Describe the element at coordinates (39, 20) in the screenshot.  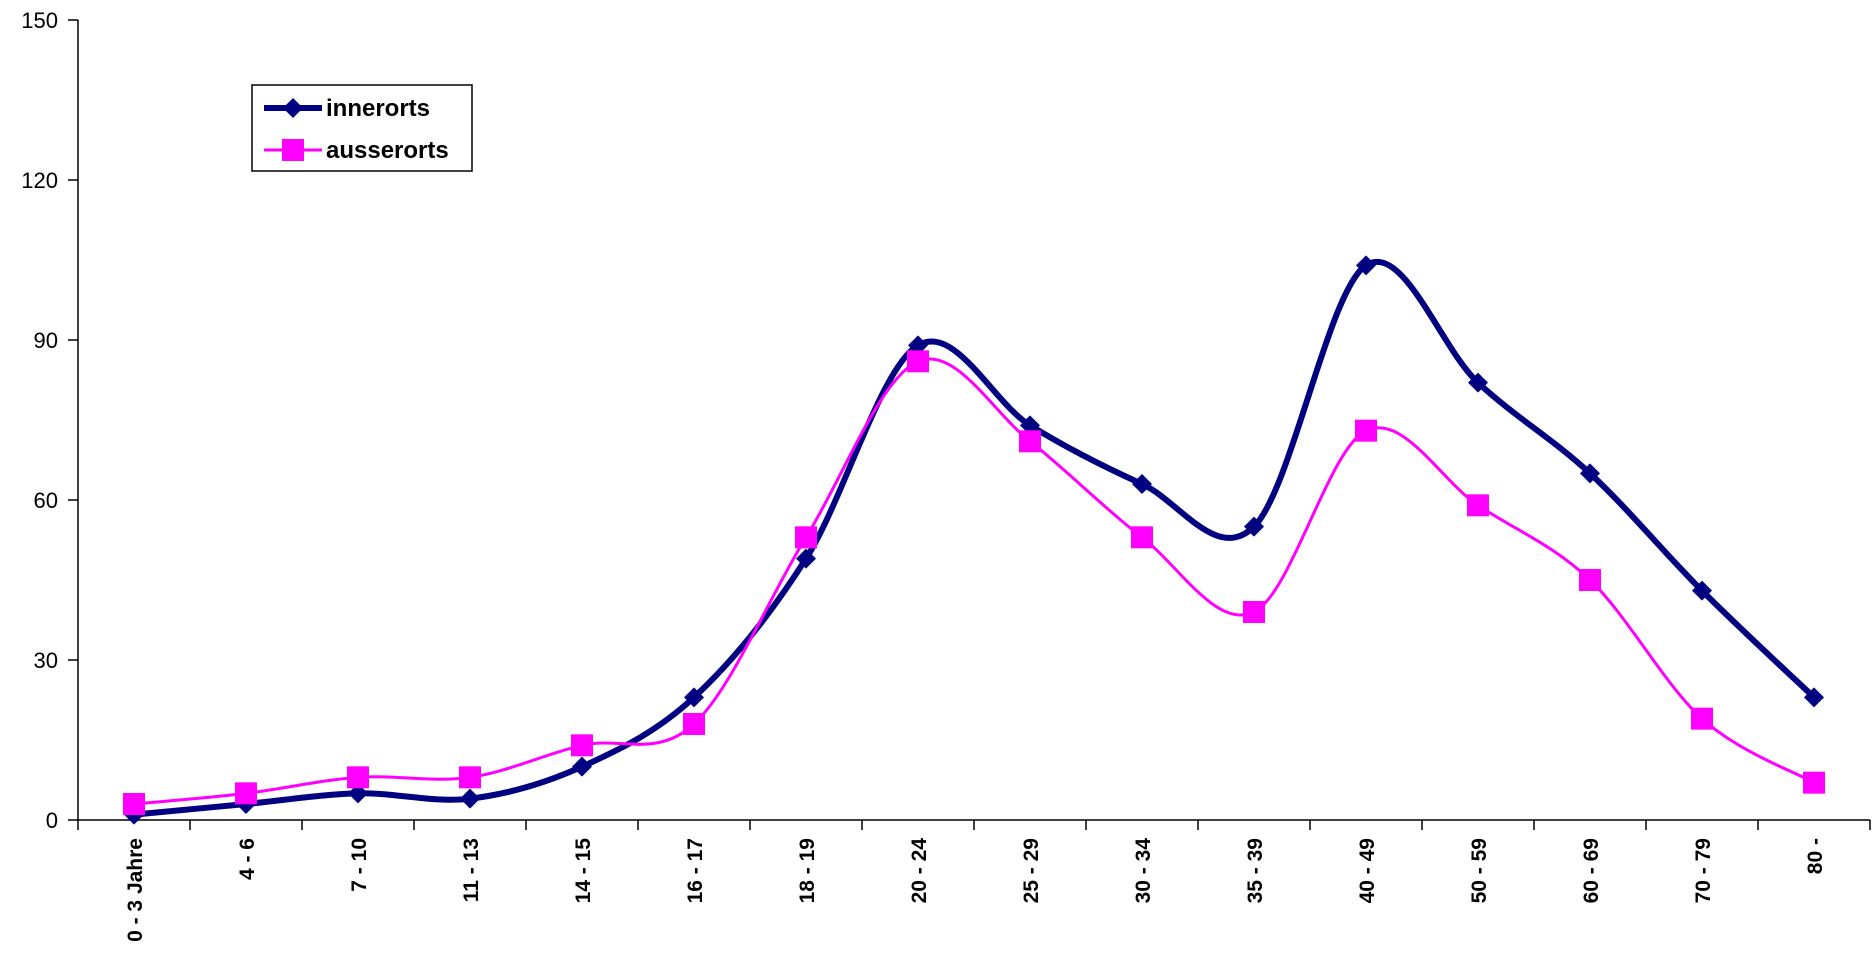
I see `y-tick-label: 150` at that location.